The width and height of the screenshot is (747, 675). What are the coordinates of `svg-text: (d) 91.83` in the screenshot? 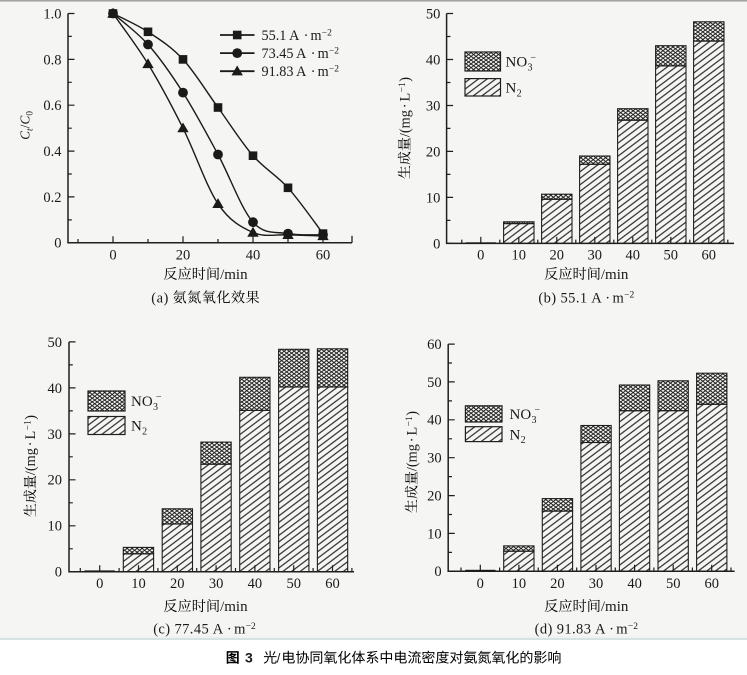 It's located at (563, 630).